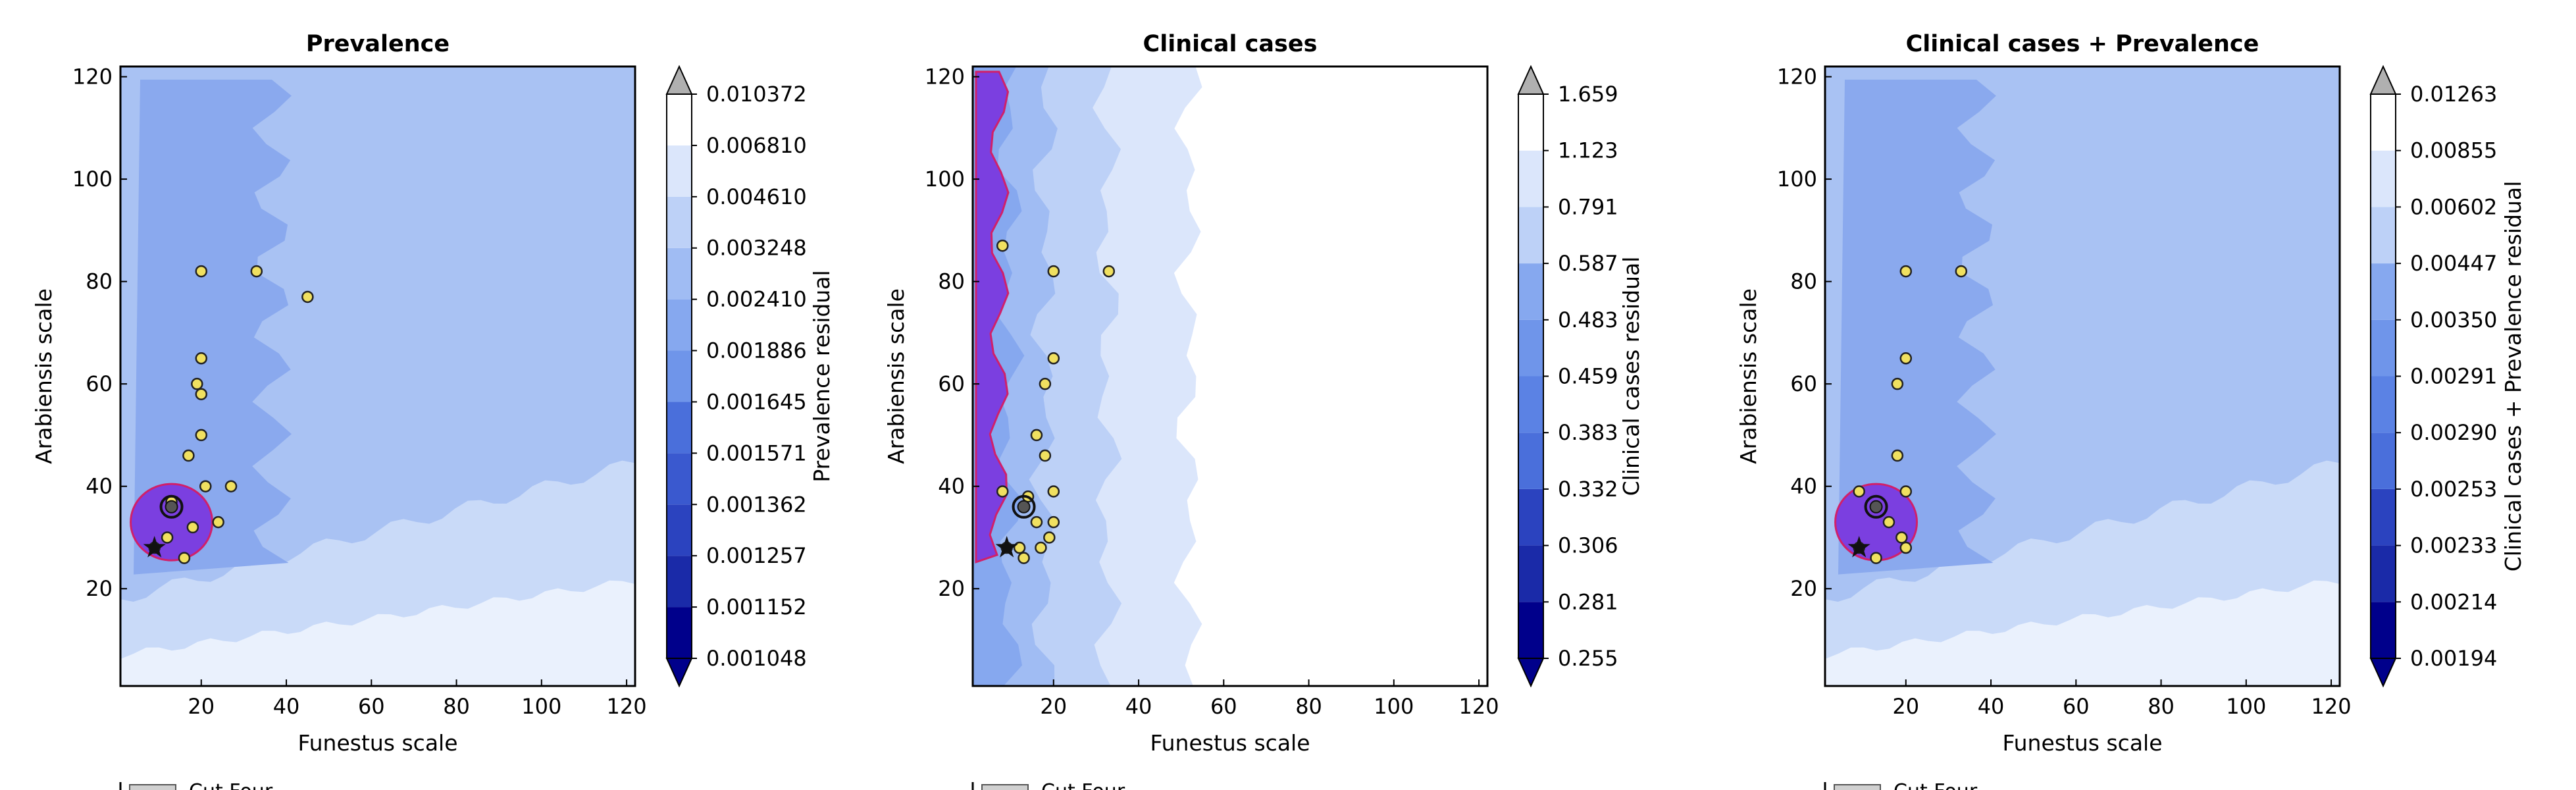  What do you see at coordinates (951, 282) in the screenshot?
I see `y-tick-label: 80` at bounding box center [951, 282].